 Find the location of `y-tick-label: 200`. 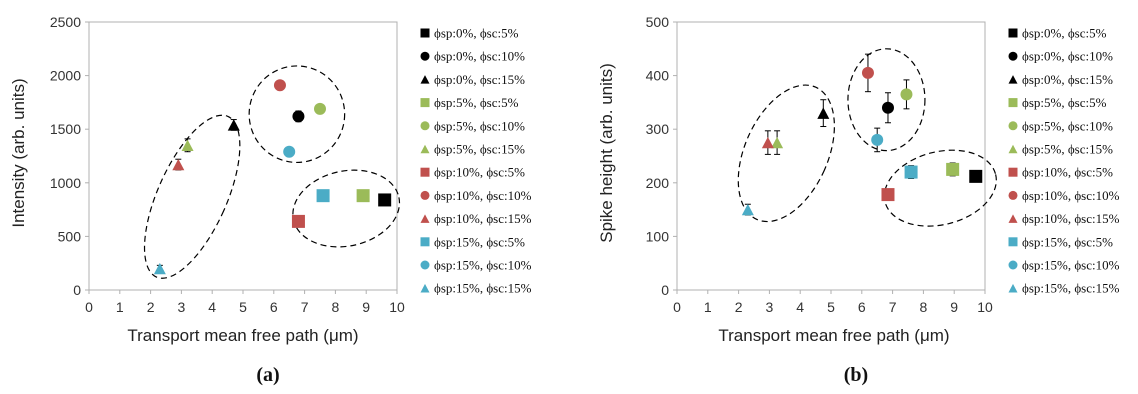

y-tick-label: 200 is located at coordinates (658, 183).